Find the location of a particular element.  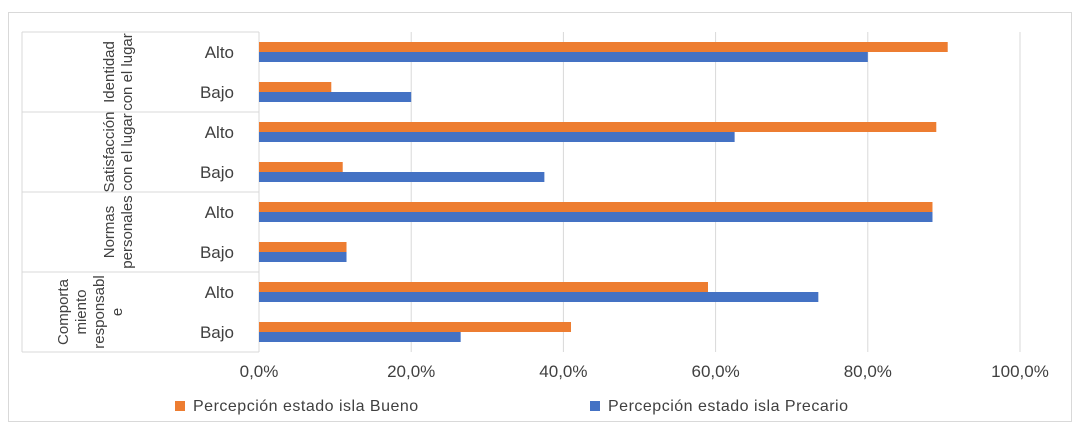

group-label: Comporta is located at coordinates (63, 311).